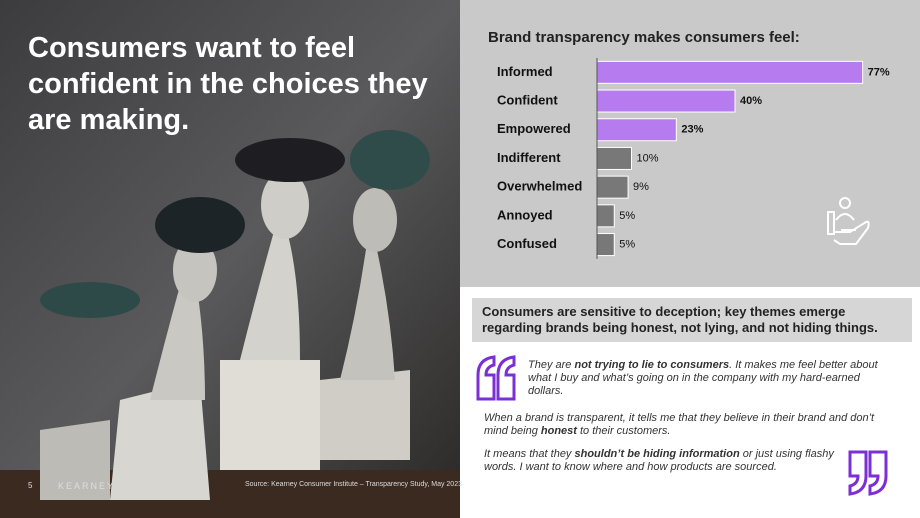 The image size is (920, 518). I want to click on value-label: 9%, so click(641, 187).